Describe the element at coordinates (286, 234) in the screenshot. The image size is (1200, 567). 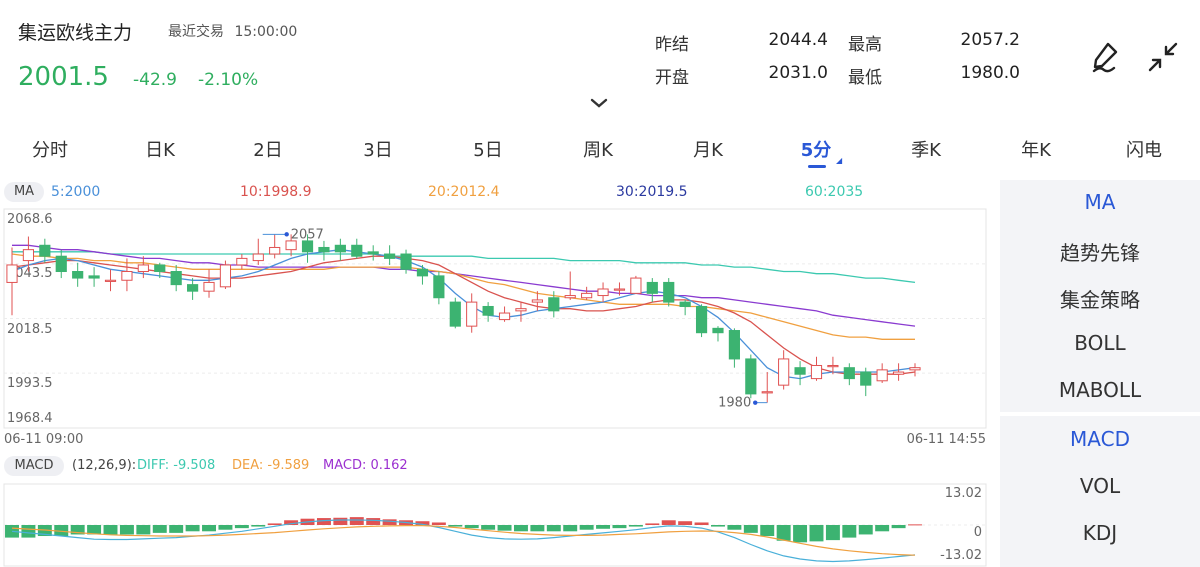
I see `high-marker-dot` at that location.